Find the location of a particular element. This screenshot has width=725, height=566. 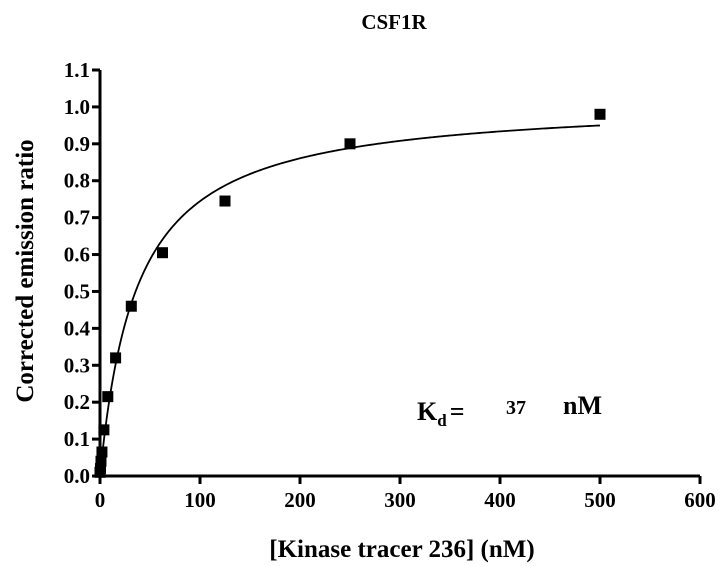

y-tick-label: 0.2 is located at coordinates (77, 402).